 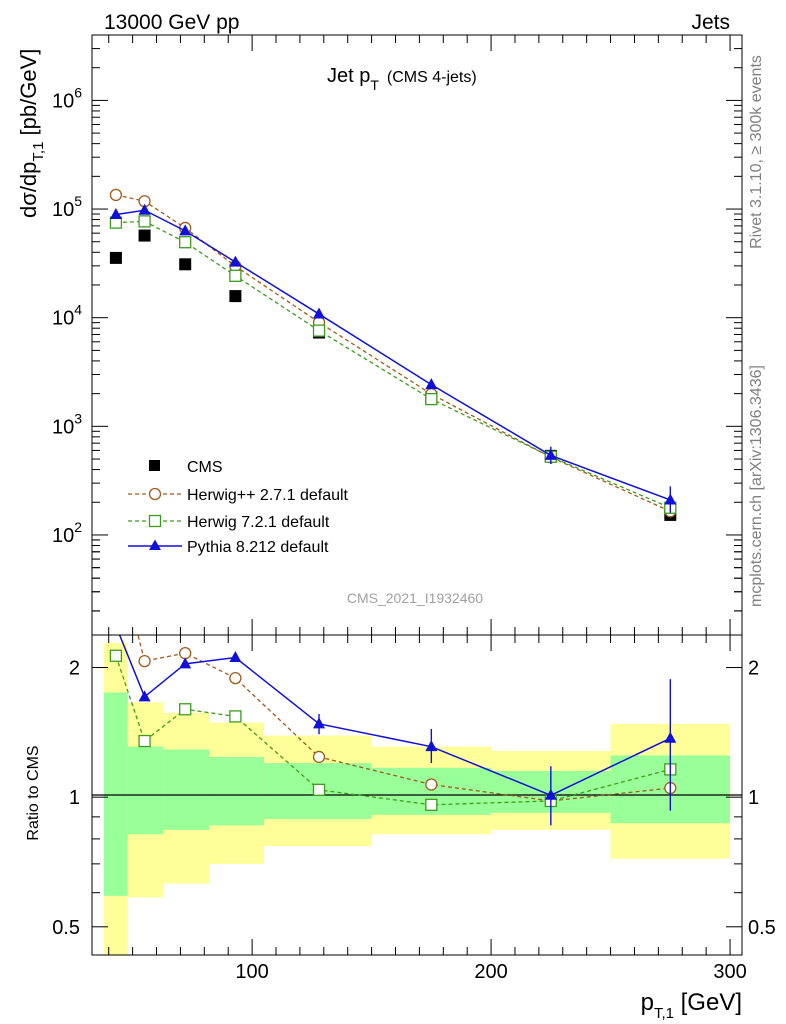 I want to click on main-y-tick-label: 10³, so click(x=67, y=424).